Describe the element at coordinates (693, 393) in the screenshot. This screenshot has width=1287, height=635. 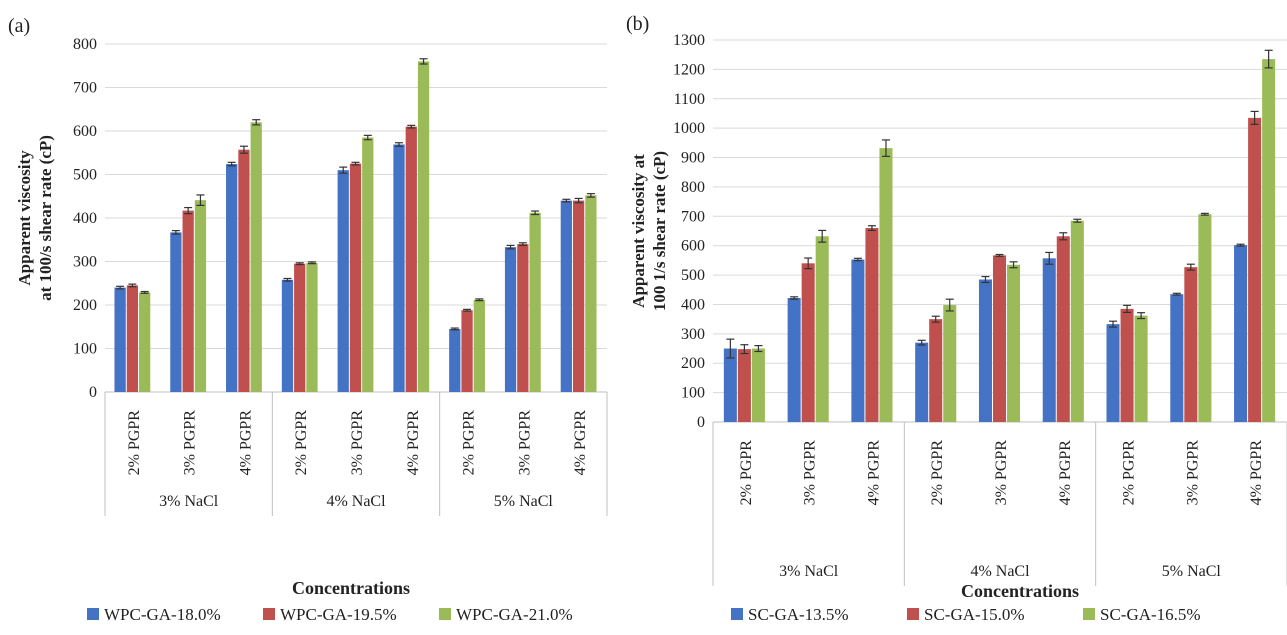
I see `chart2-y-tick-label: 100` at that location.